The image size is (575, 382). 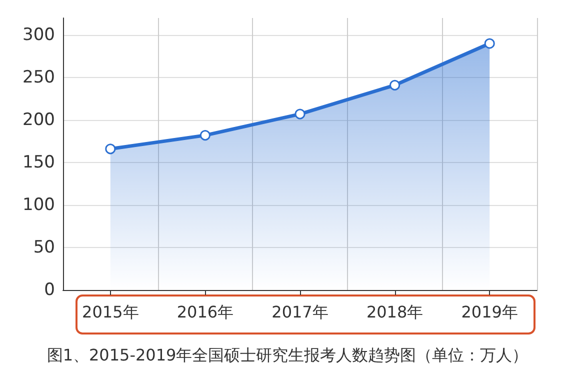 I want to click on y-tick-label: 100, so click(x=38, y=205).